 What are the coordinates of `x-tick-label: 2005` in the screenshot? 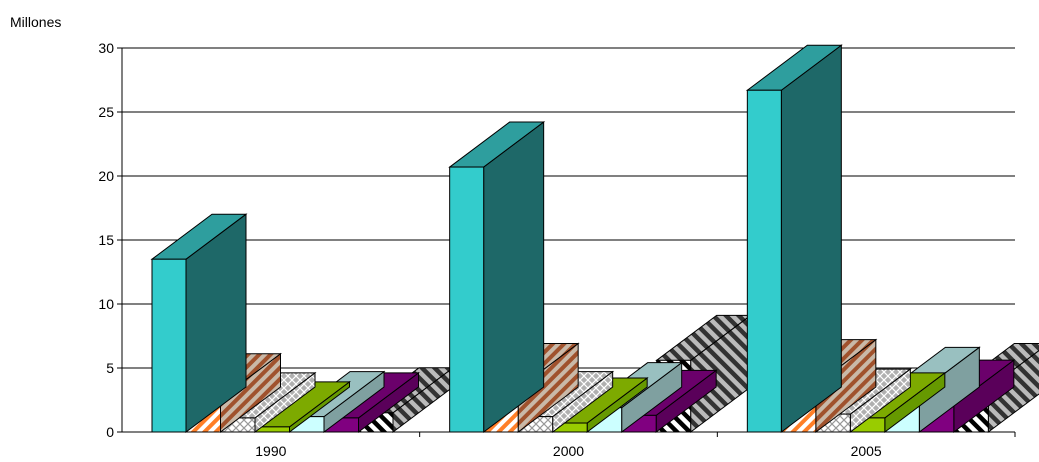 It's located at (866, 451).